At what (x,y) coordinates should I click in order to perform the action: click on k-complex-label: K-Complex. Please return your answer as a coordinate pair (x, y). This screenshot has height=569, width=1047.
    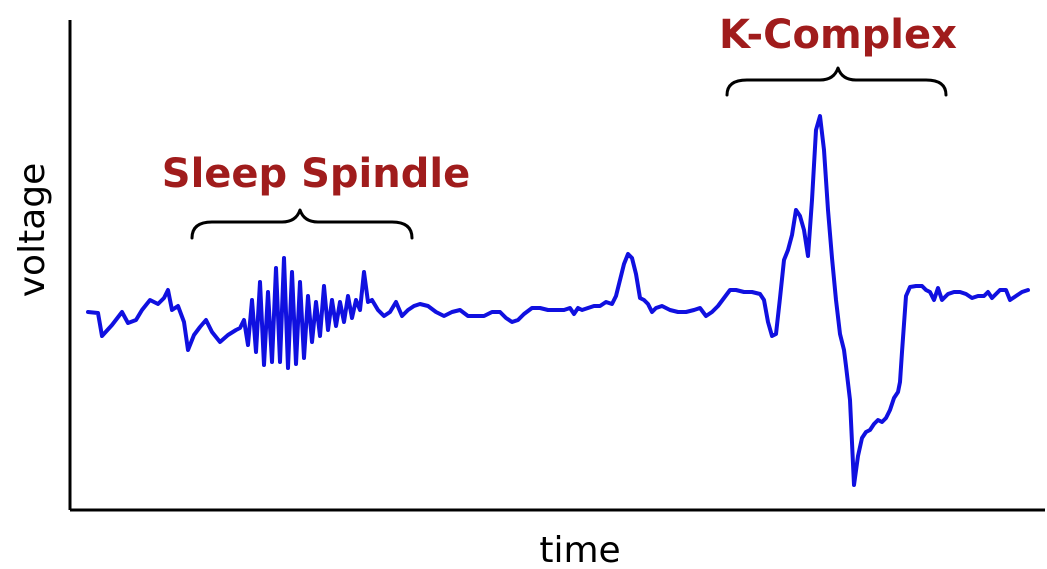
    Looking at the image, I should click on (838, 35).